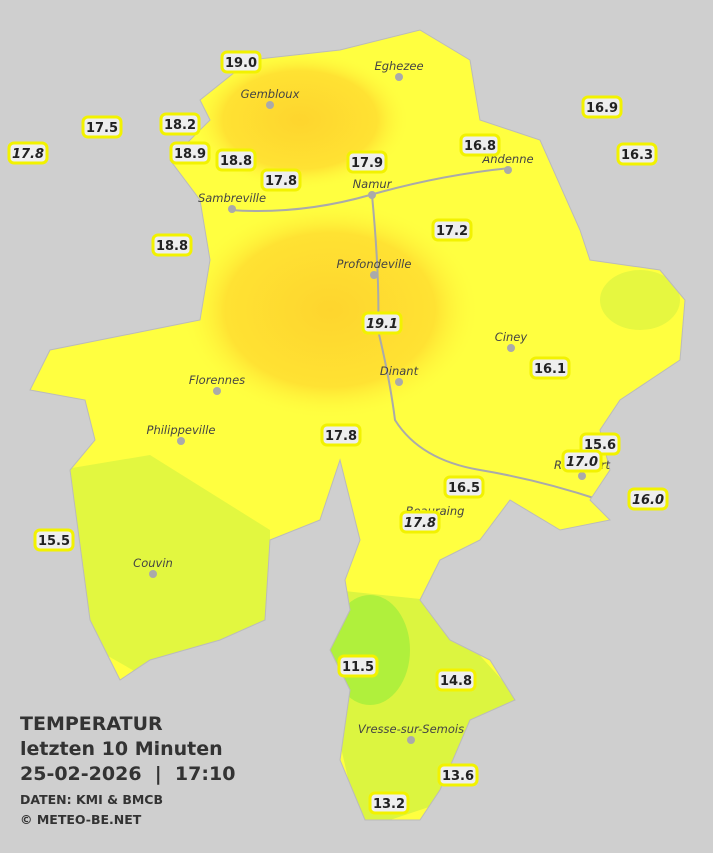 The width and height of the screenshot is (713, 853). What do you see at coordinates (91, 724) in the screenshot?
I see `legend-title: TEMPERATUR` at bounding box center [91, 724].